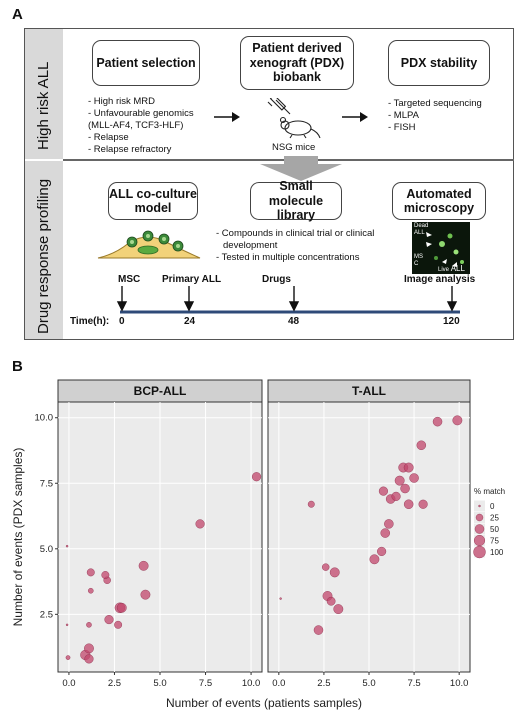 The width and height of the screenshot is (520, 716). What do you see at coordinates (141, 113) in the screenshot?
I see `patient-selection-item: - Unfavourable genomics` at bounding box center [141, 113].